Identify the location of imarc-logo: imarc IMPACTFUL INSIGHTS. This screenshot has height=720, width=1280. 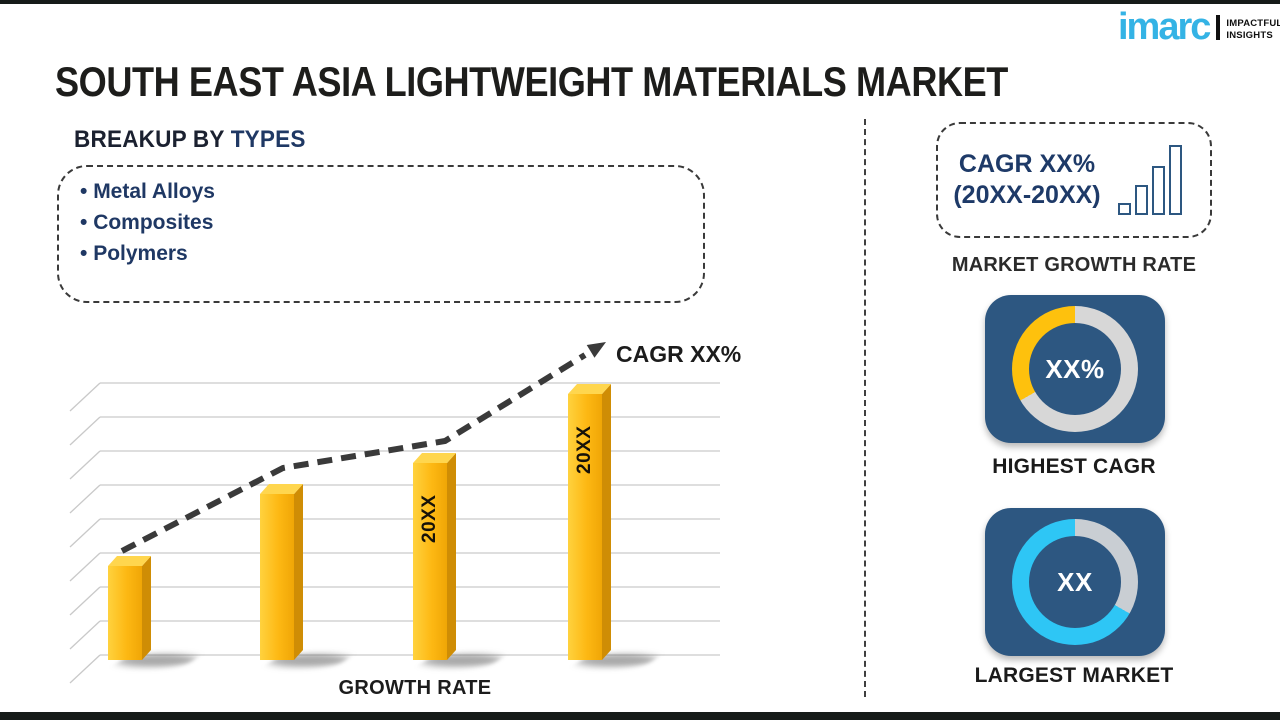
(1199, 27).